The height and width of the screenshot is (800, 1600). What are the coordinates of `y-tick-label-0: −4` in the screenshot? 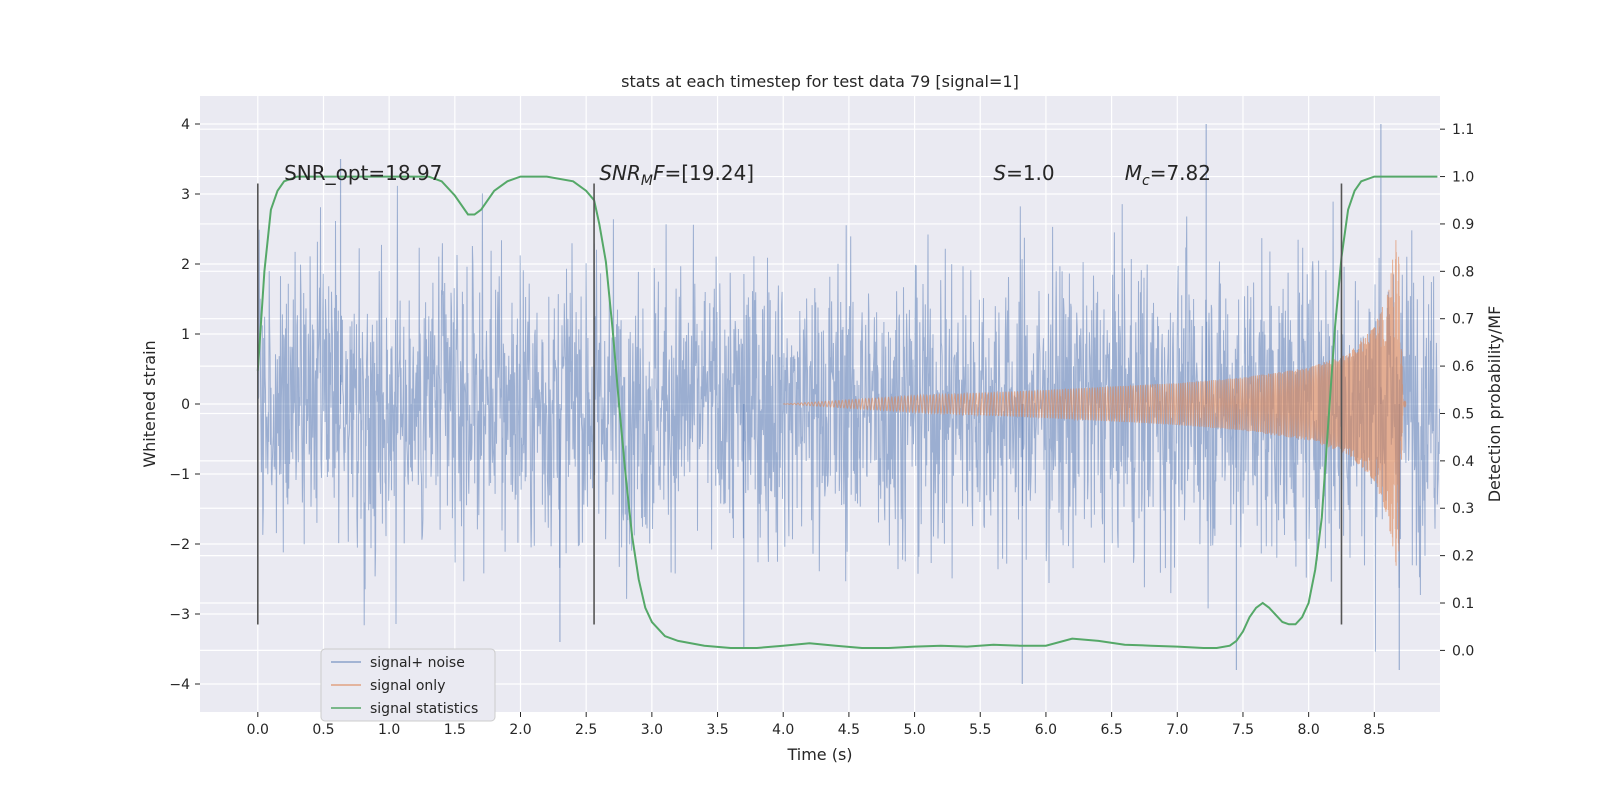 It's located at (179, 685).